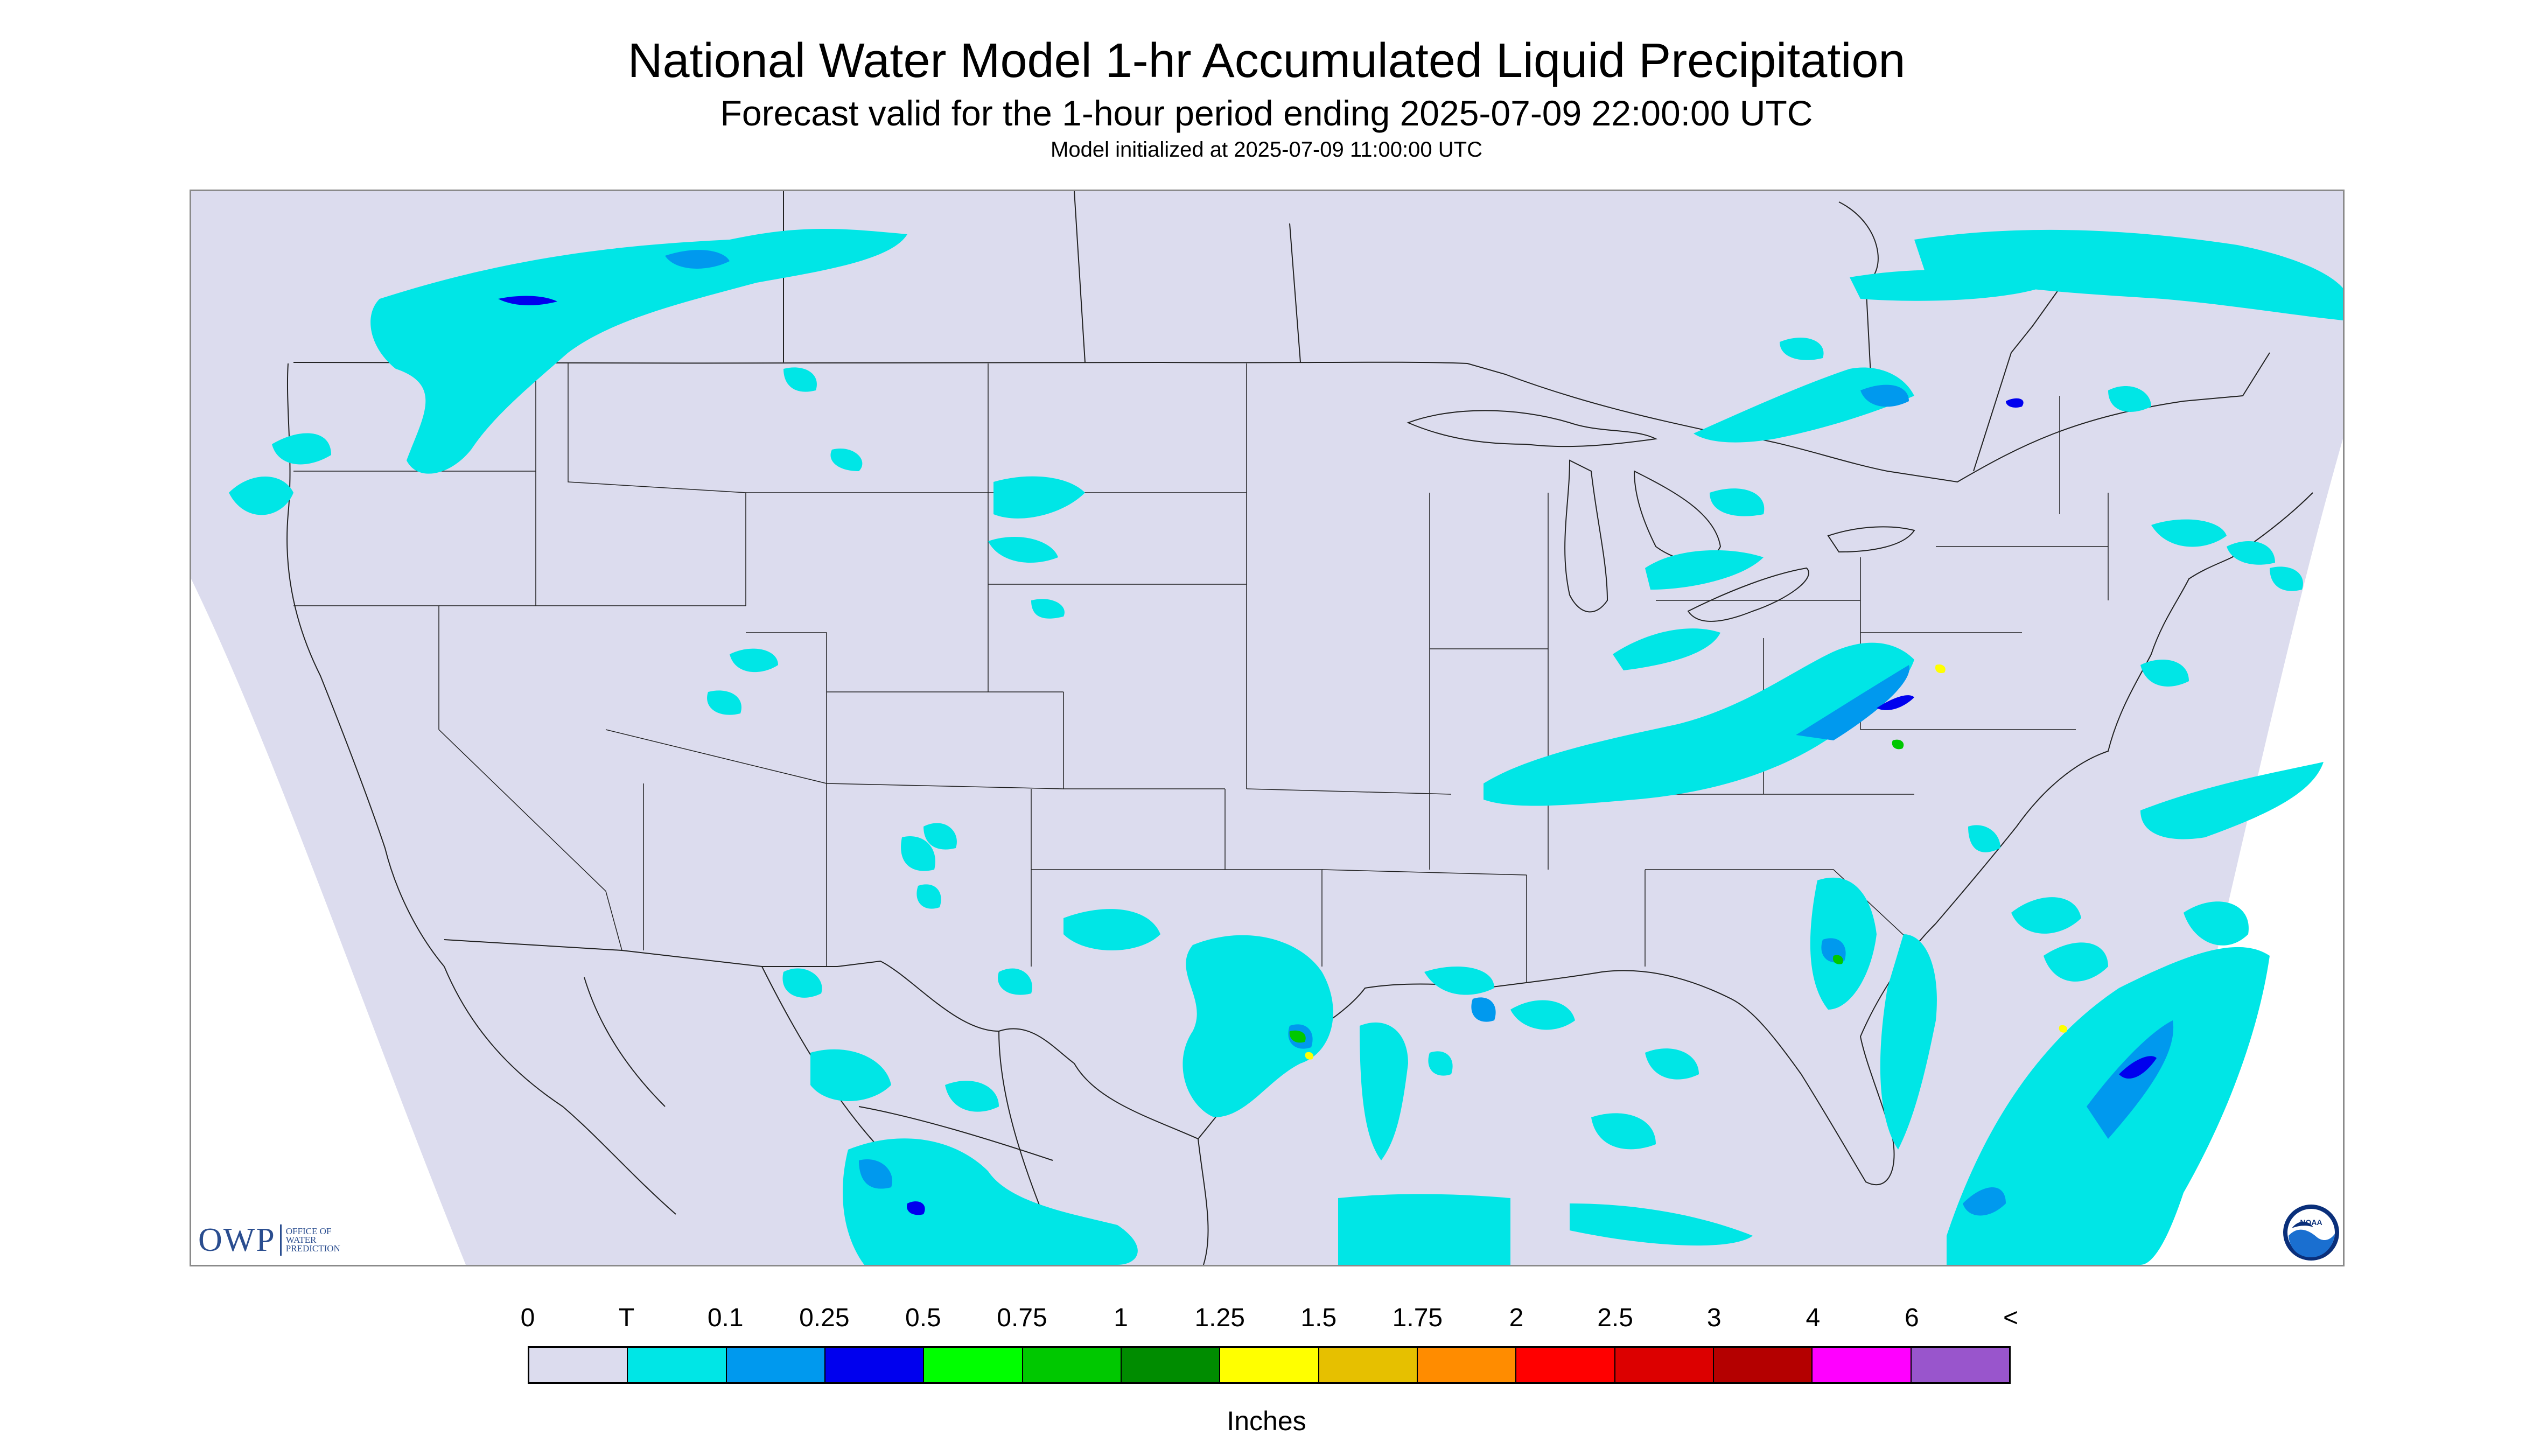  I want to click on legend-tick-label: T, so click(627, 1318).